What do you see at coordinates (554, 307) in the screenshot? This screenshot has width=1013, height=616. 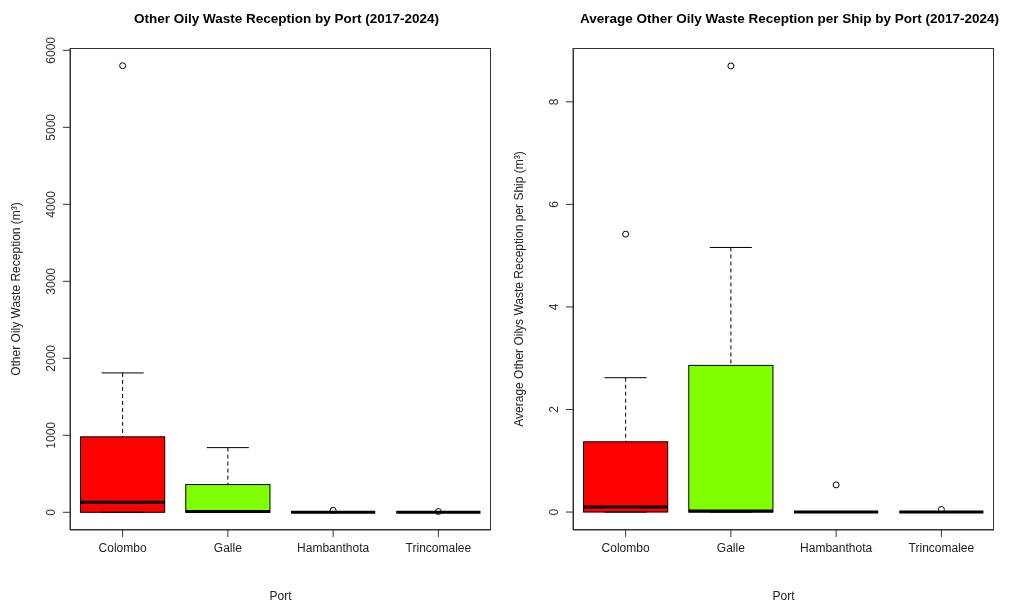 I see `y-tick-label: 4` at bounding box center [554, 307].